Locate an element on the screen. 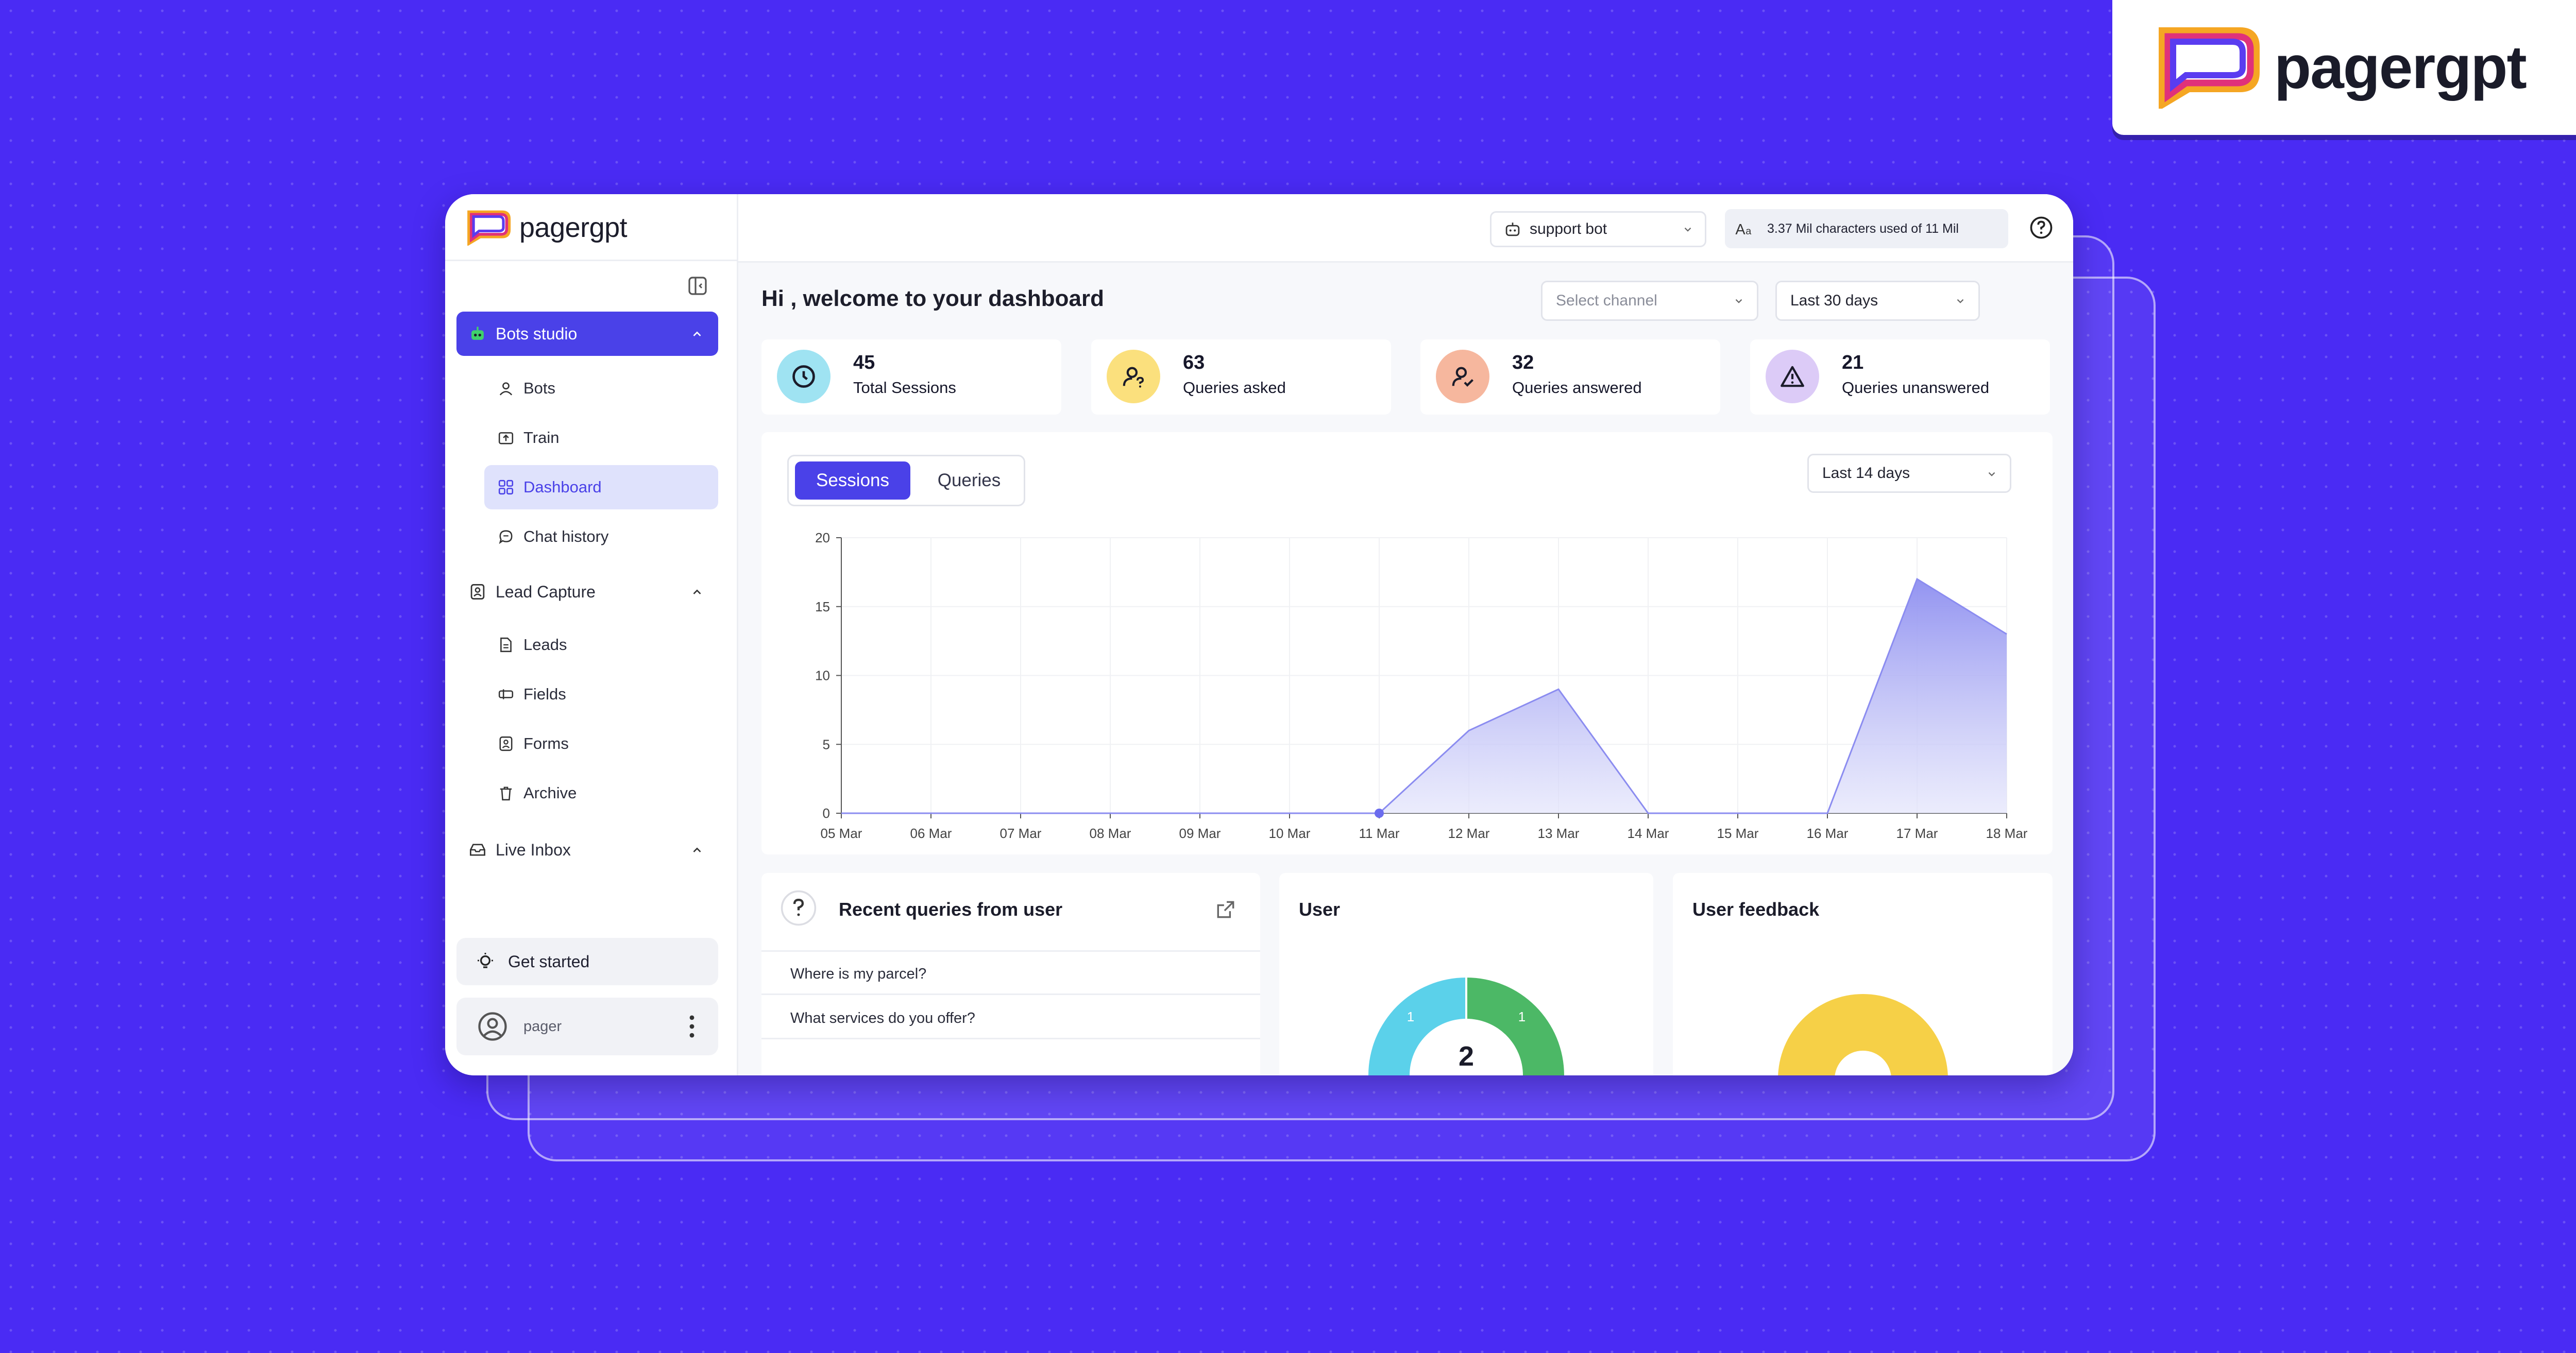 This screenshot has height=1353, width=2576. sidebar: pagergpt Bots studio Bots Train is located at coordinates (591, 634).